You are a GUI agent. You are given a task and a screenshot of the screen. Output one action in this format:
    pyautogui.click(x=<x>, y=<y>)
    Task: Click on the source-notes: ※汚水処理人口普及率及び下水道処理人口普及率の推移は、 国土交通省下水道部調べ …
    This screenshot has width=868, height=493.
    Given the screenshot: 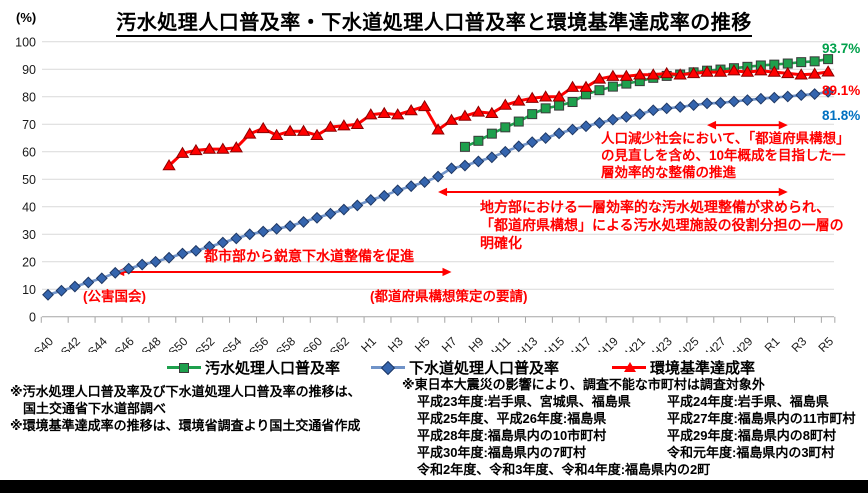 What is the action you would take?
    pyautogui.click(x=185, y=408)
    